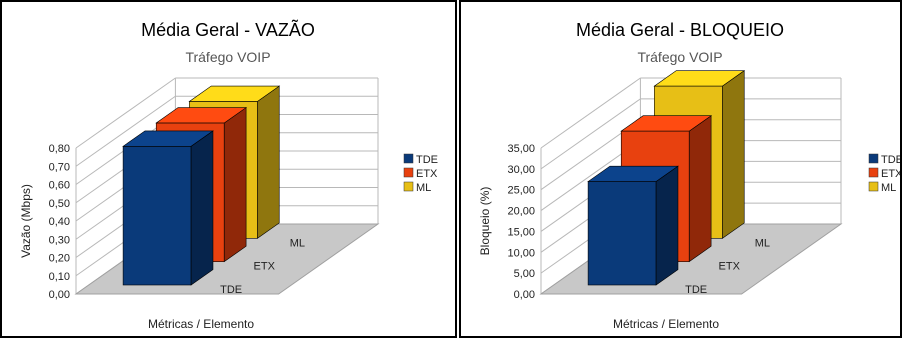 The image size is (902, 338). What do you see at coordinates (890, 160) in the screenshot?
I see `bloqueio-legend-label: TDE` at bounding box center [890, 160].